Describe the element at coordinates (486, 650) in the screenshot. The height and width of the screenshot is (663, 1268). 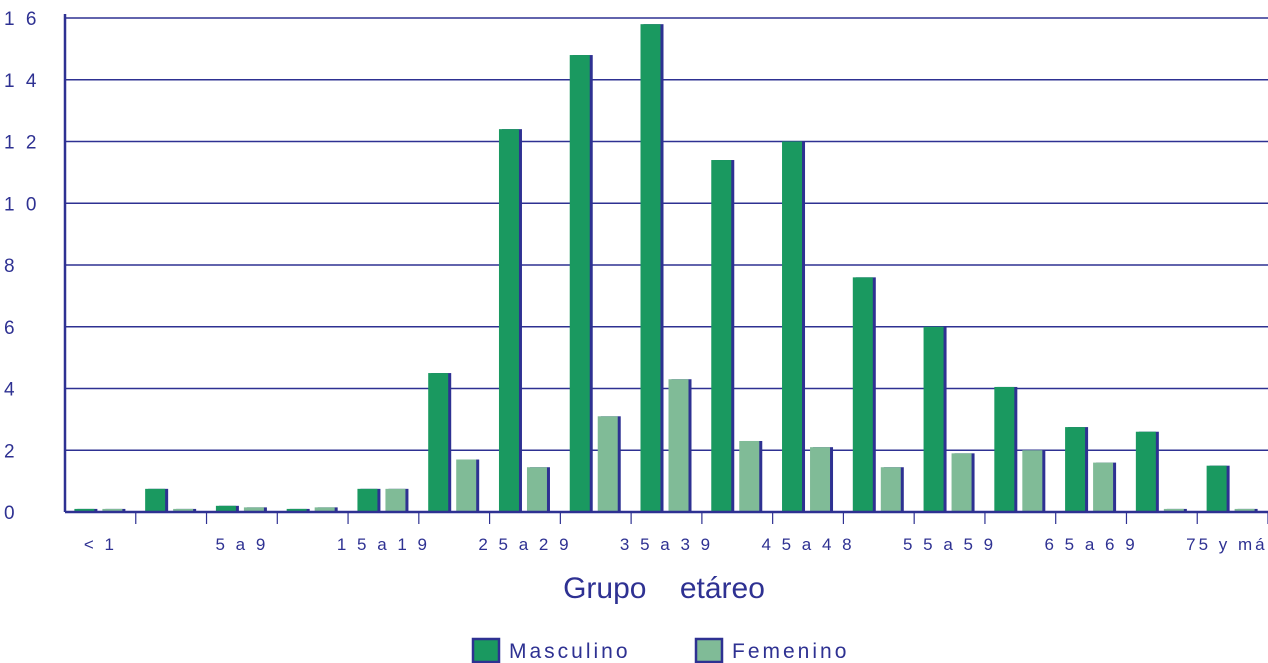
I see `legend-swatch-masculino` at that location.